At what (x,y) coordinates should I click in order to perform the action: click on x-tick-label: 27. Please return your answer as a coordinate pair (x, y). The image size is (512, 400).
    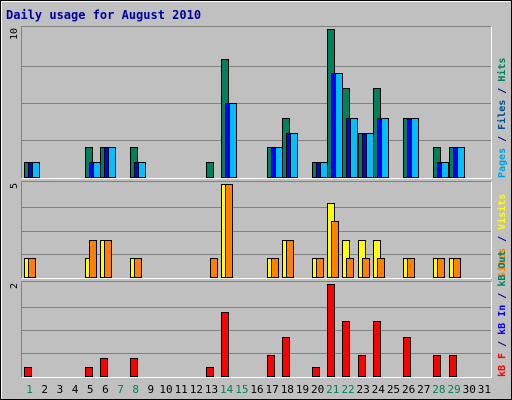
    Looking at the image, I should click on (423, 389).